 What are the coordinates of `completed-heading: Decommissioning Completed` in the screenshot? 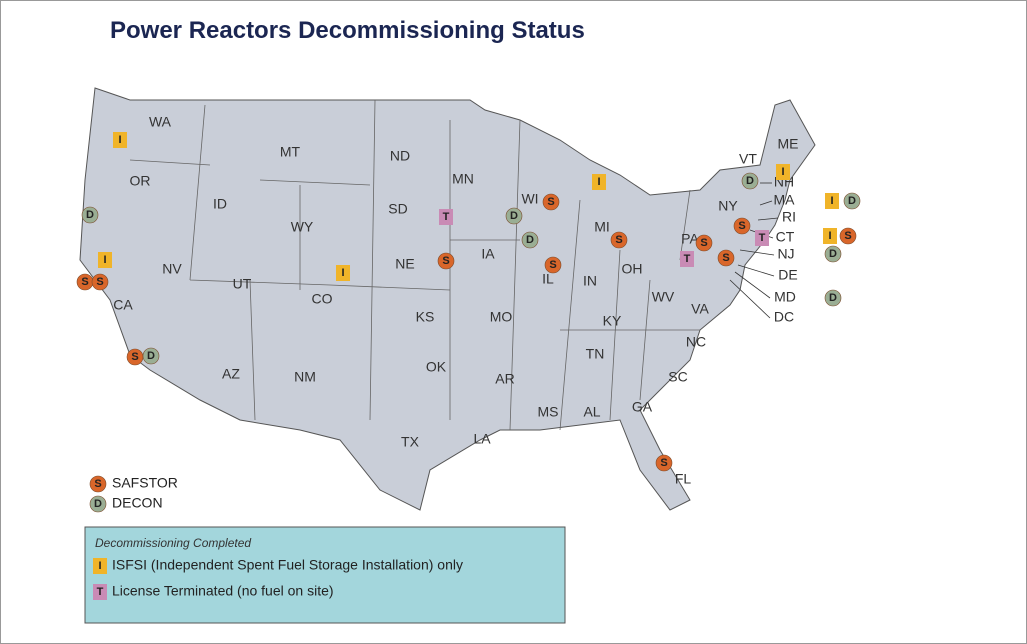 It's located at (173, 543).